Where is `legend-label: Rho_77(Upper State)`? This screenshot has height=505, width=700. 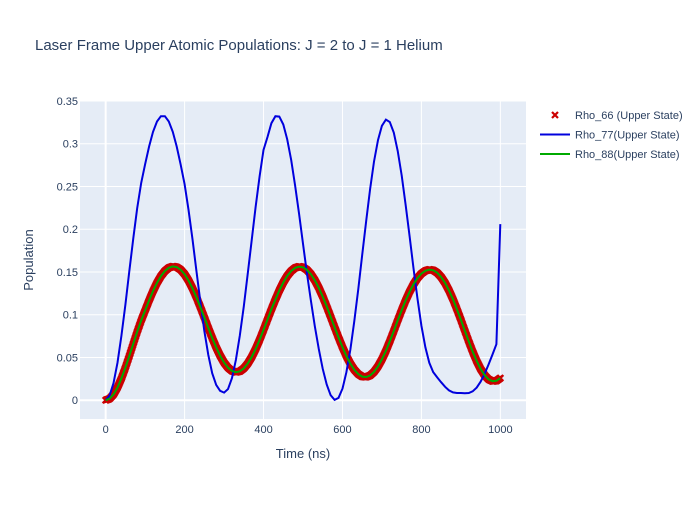 legend-label: Rho_77(Upper State) is located at coordinates (627, 136).